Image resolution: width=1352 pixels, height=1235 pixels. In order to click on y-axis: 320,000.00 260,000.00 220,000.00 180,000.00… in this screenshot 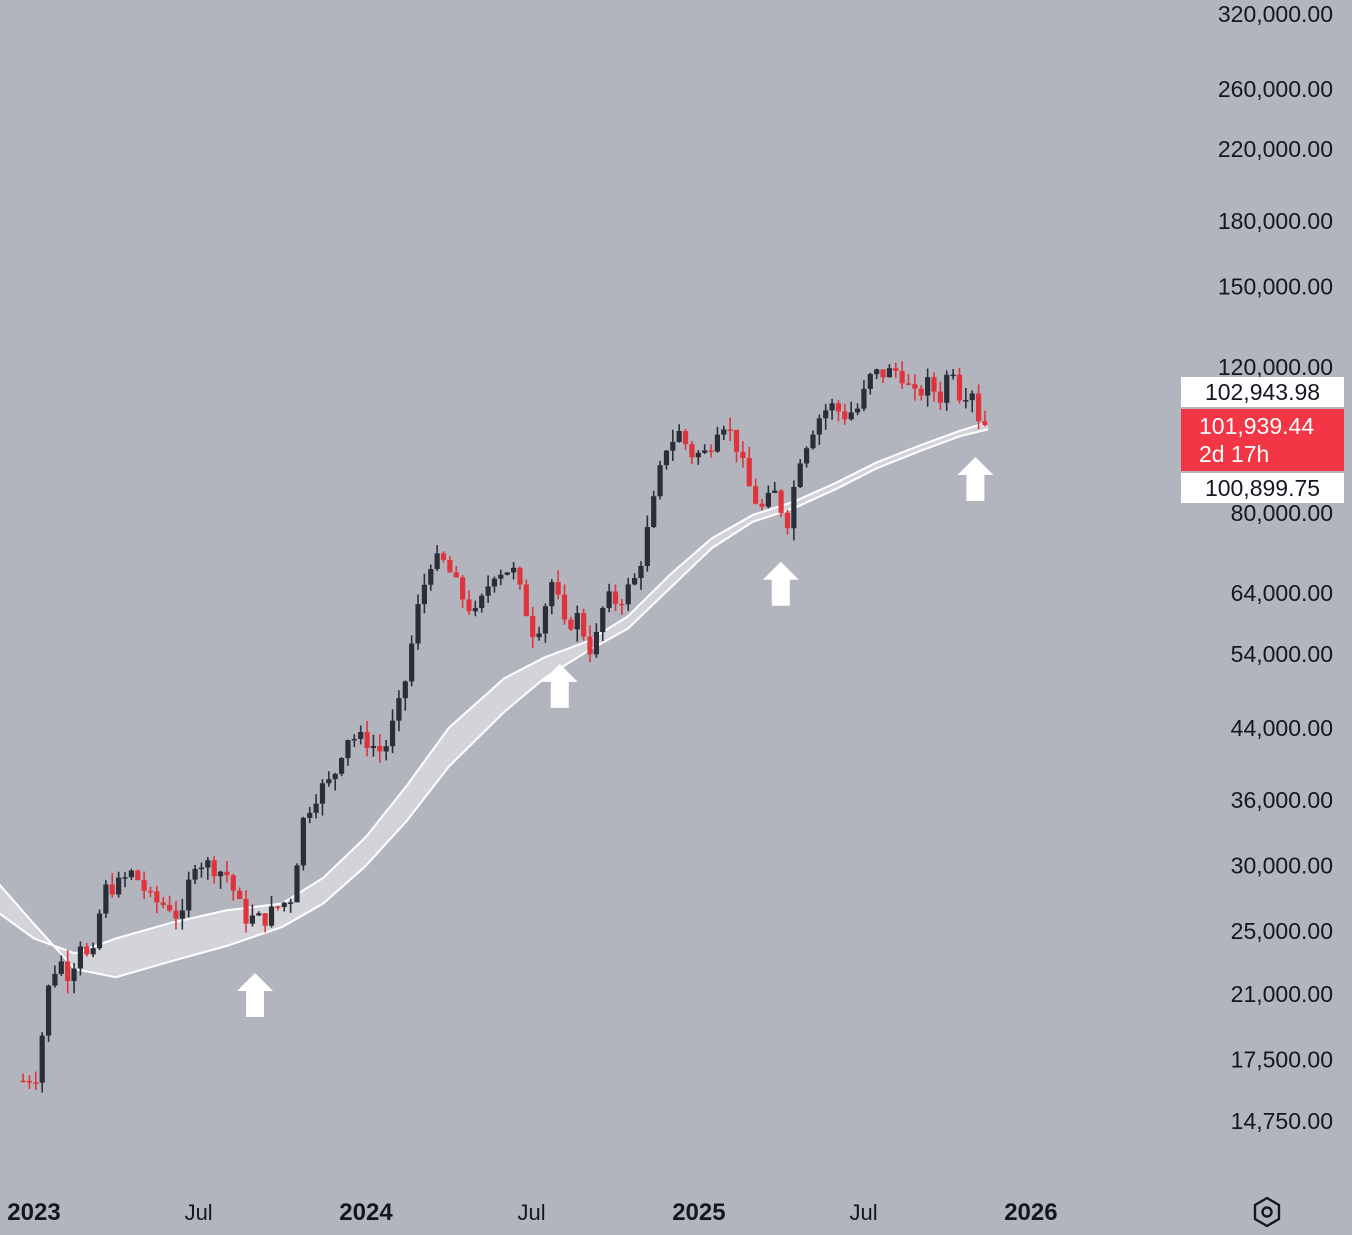, I will do `click(1275, 567)`.